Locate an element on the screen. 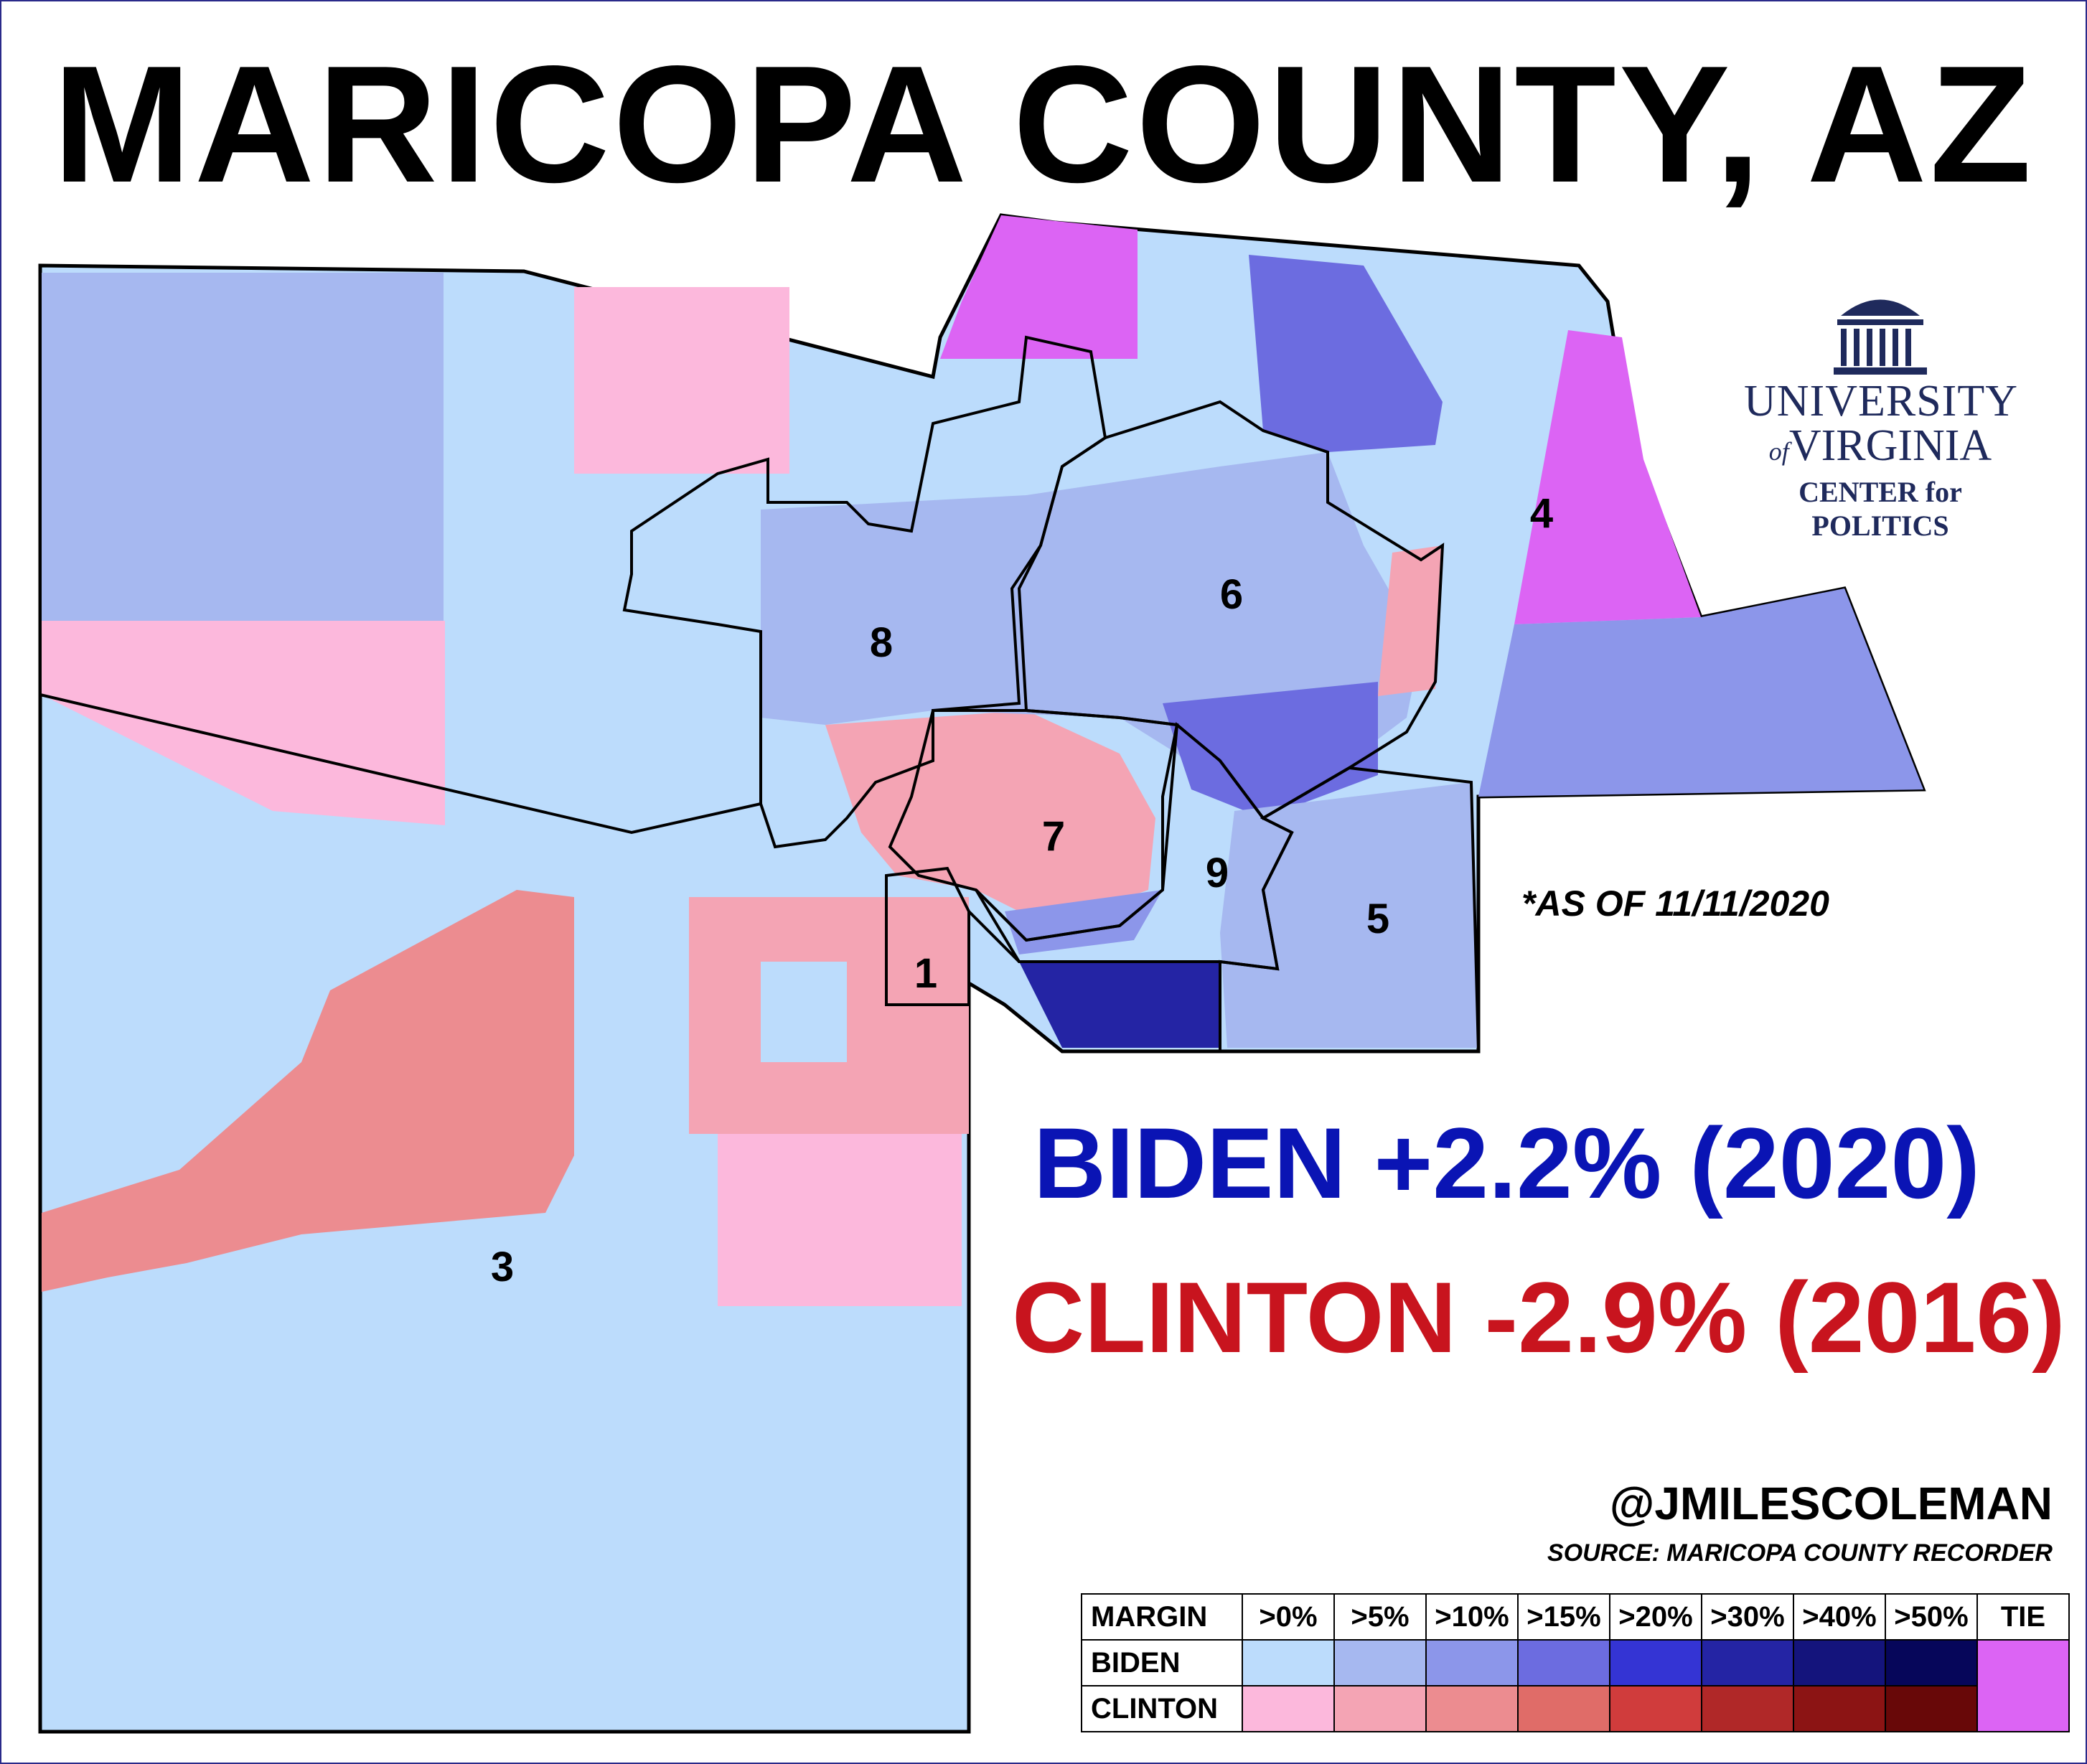  district-label-5: 5 is located at coordinates (1377, 919).